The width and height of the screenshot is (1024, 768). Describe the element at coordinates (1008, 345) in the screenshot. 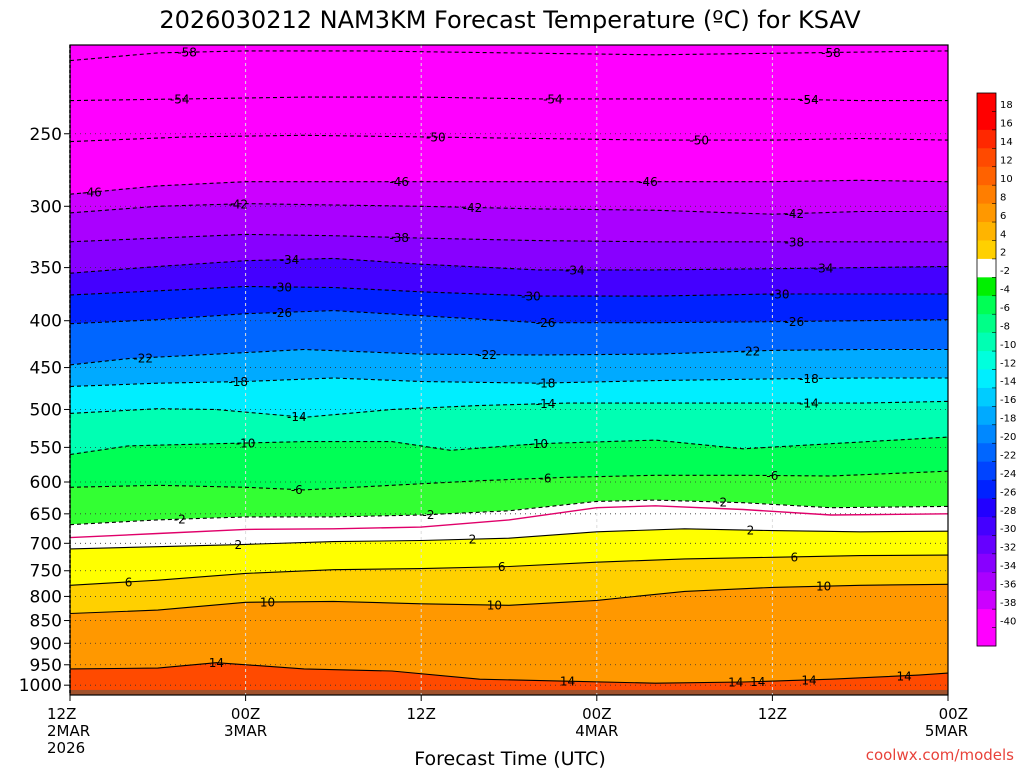

I see `colorbar-label: -10` at that location.